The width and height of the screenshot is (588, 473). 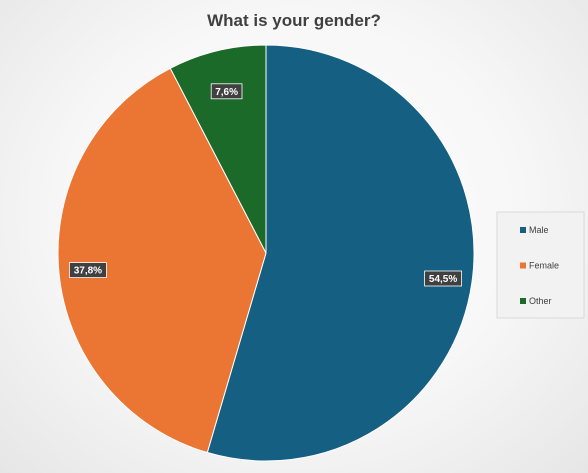 I want to click on chart-title: What is your gender?, so click(x=294, y=20).